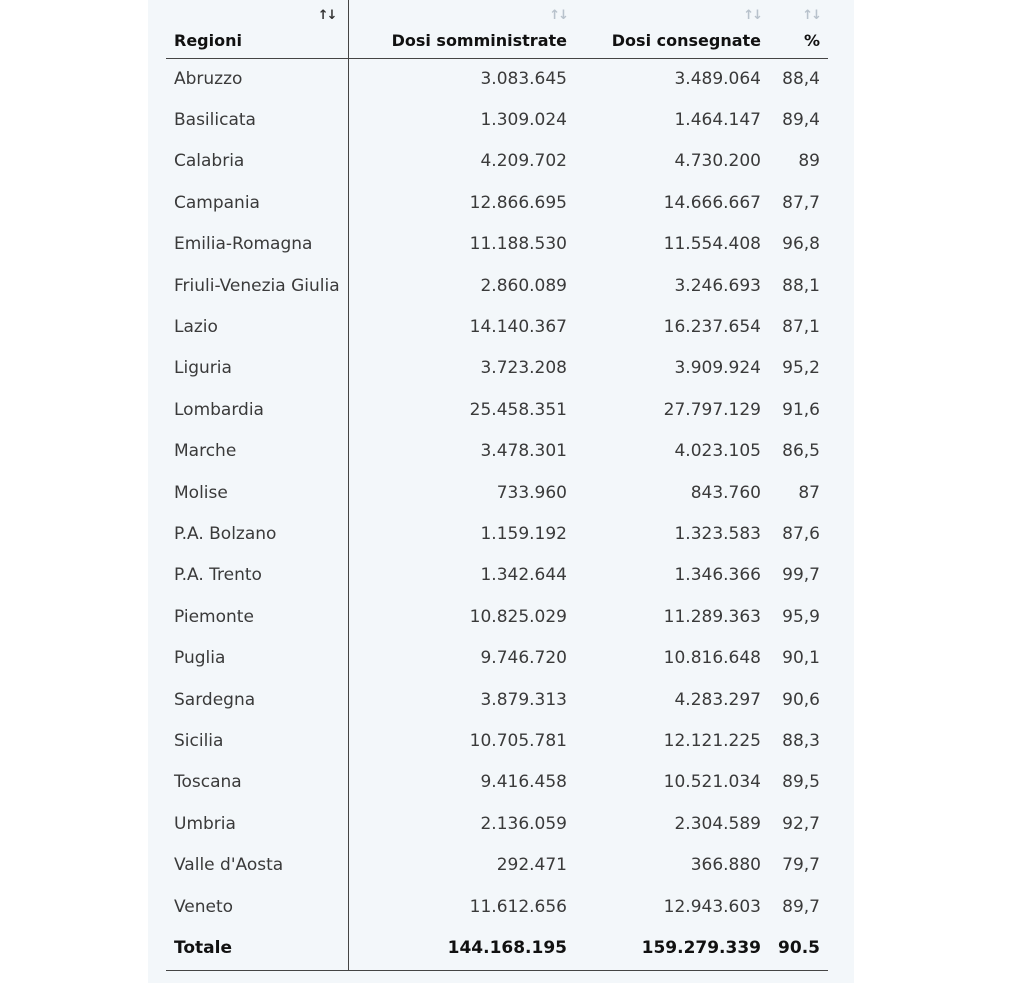 This screenshot has height=983, width=1024. I want to click on total-row: Totale 144.168.195 159.279.339 90.5, so click(497, 949).